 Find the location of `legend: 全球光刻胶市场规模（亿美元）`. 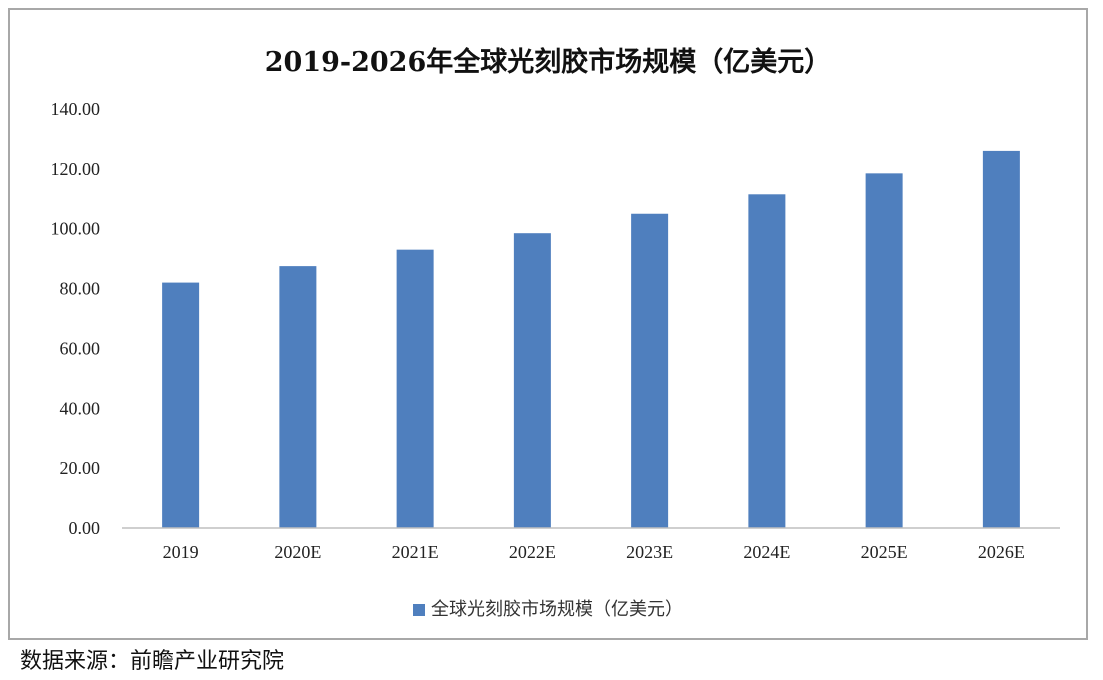

legend: 全球光刻胶市场规模（亿美元） is located at coordinates (548, 608).